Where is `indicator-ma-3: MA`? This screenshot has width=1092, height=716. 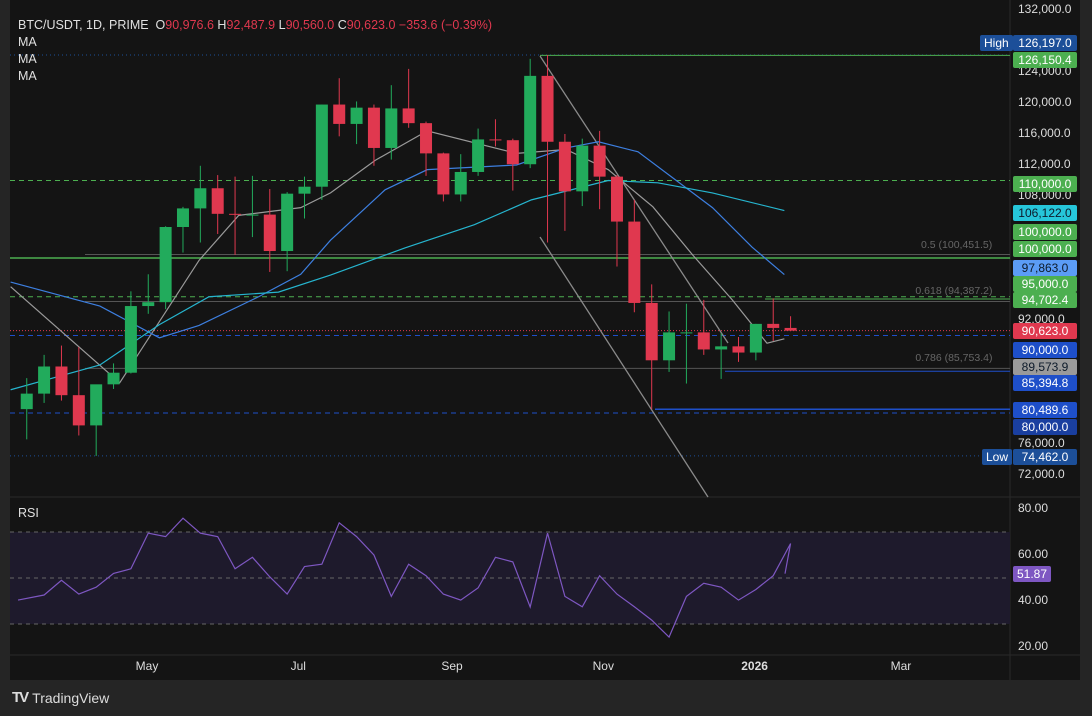 indicator-ma-3: MA is located at coordinates (27, 76).